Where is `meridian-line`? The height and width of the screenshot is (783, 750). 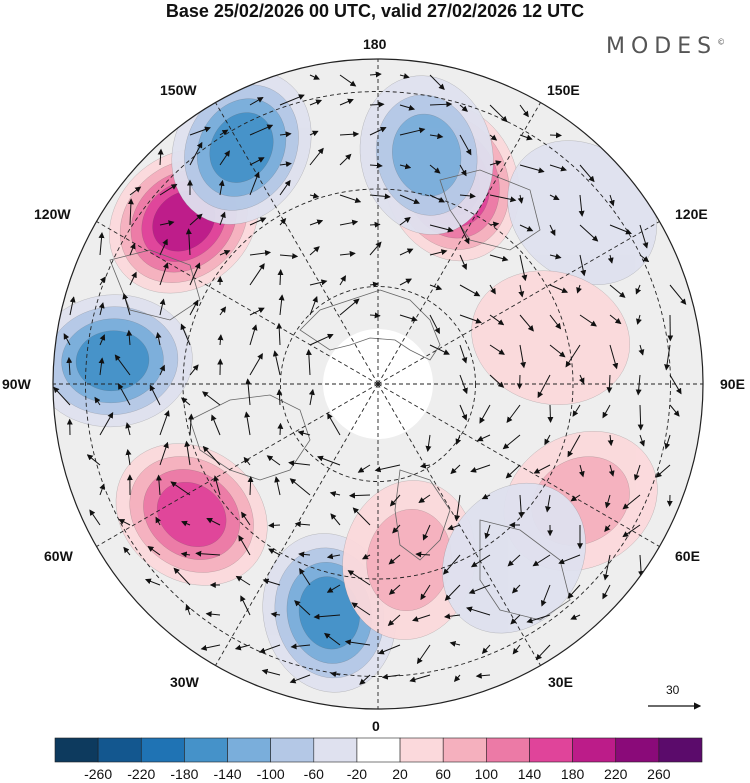
meridian-line is located at coordinates (237, 465).